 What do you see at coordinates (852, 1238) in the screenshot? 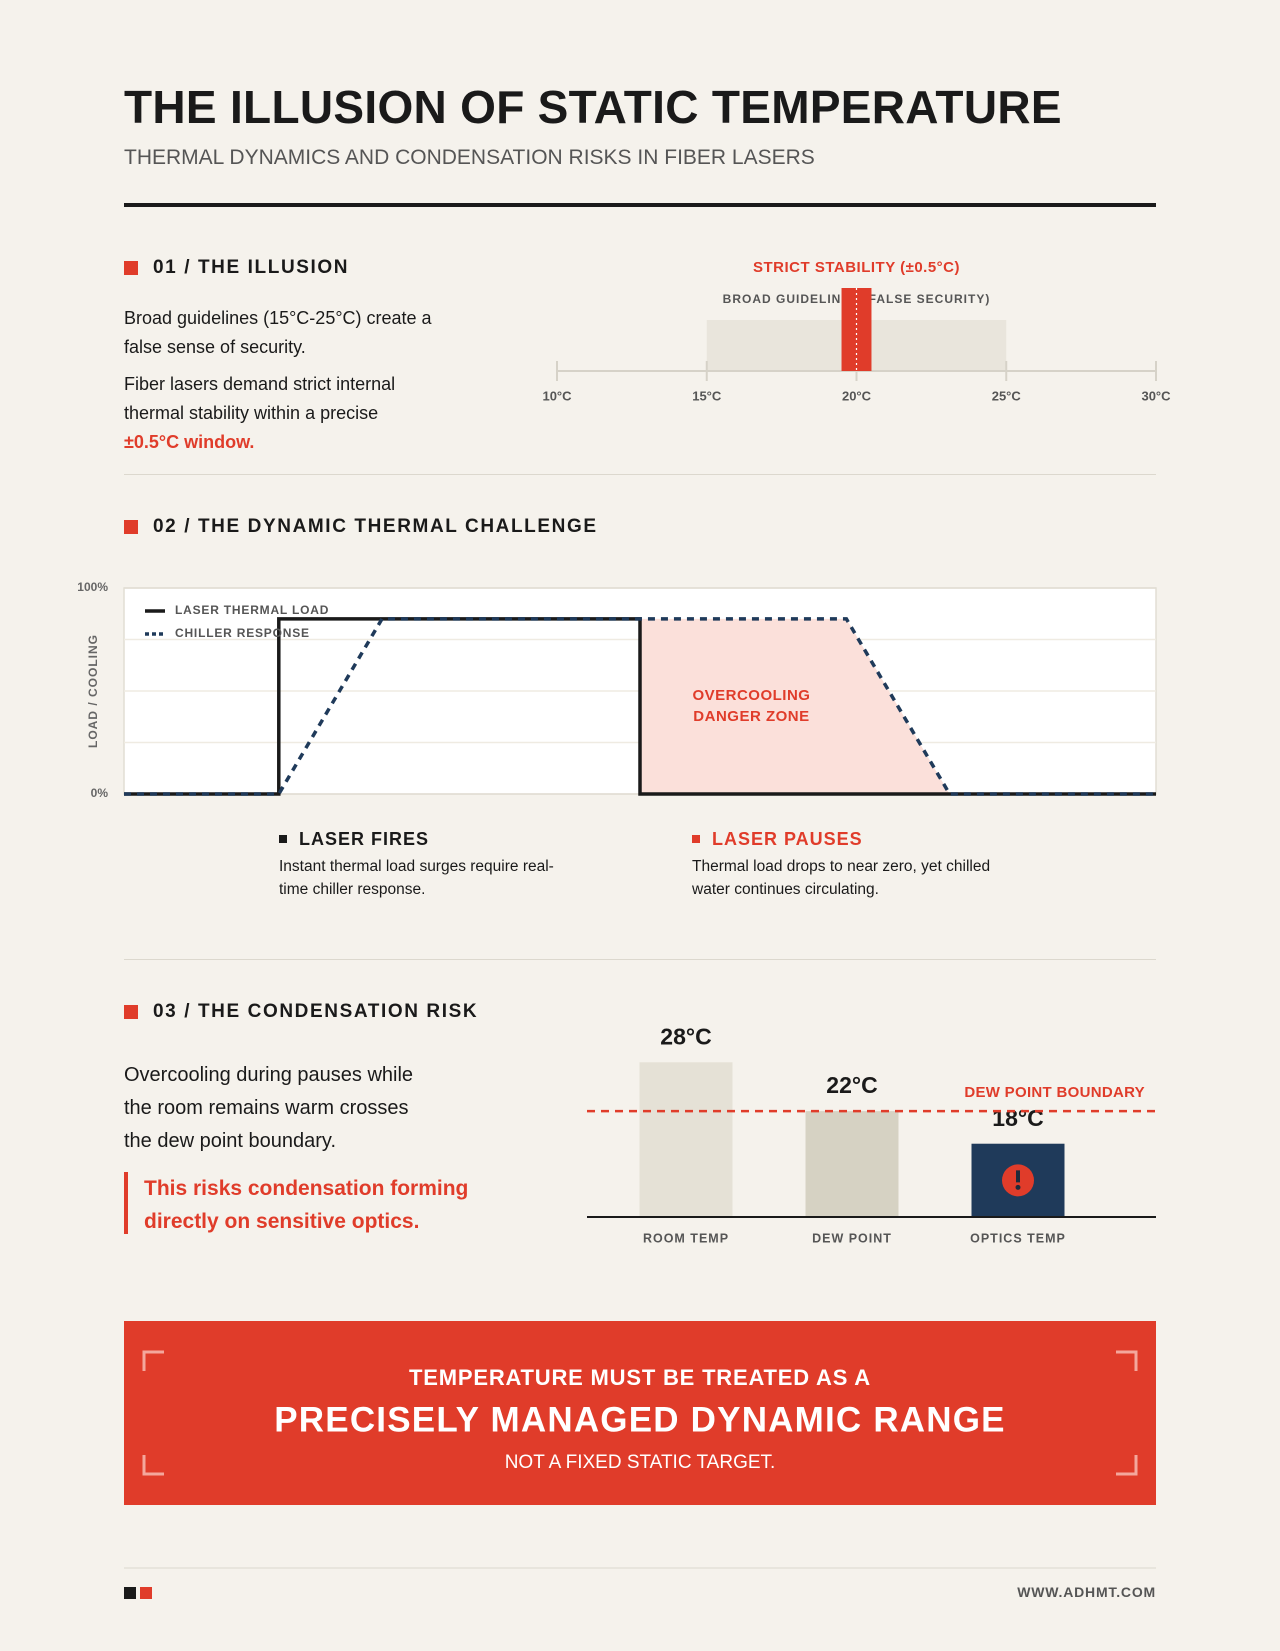
I see `x-tick-label: DEW POINT` at bounding box center [852, 1238].